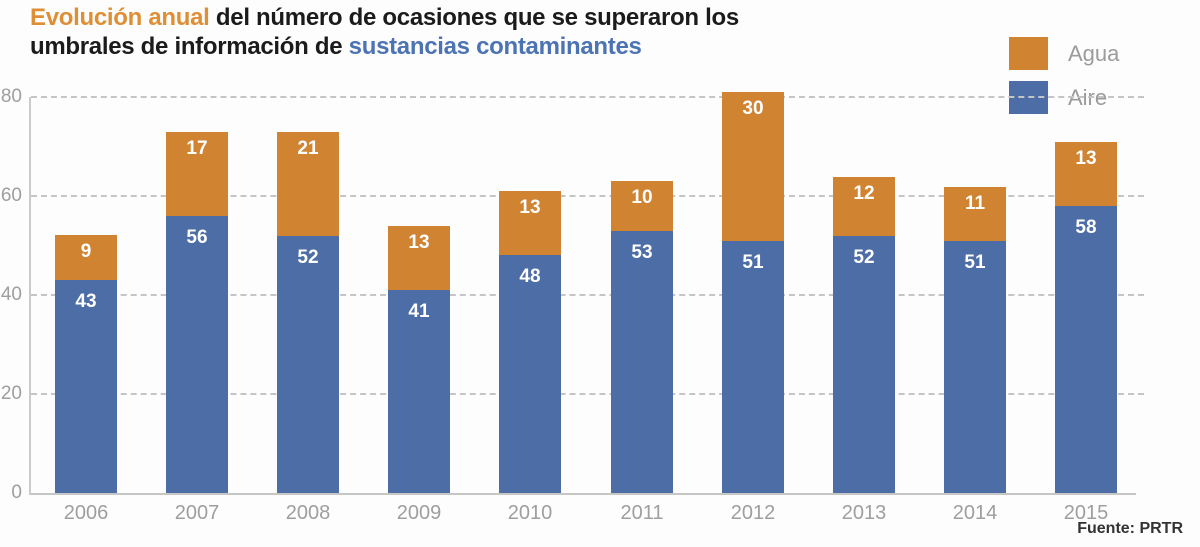  Describe the element at coordinates (530, 513) in the screenshot. I see `x-tick-label-2010: 2010` at that location.